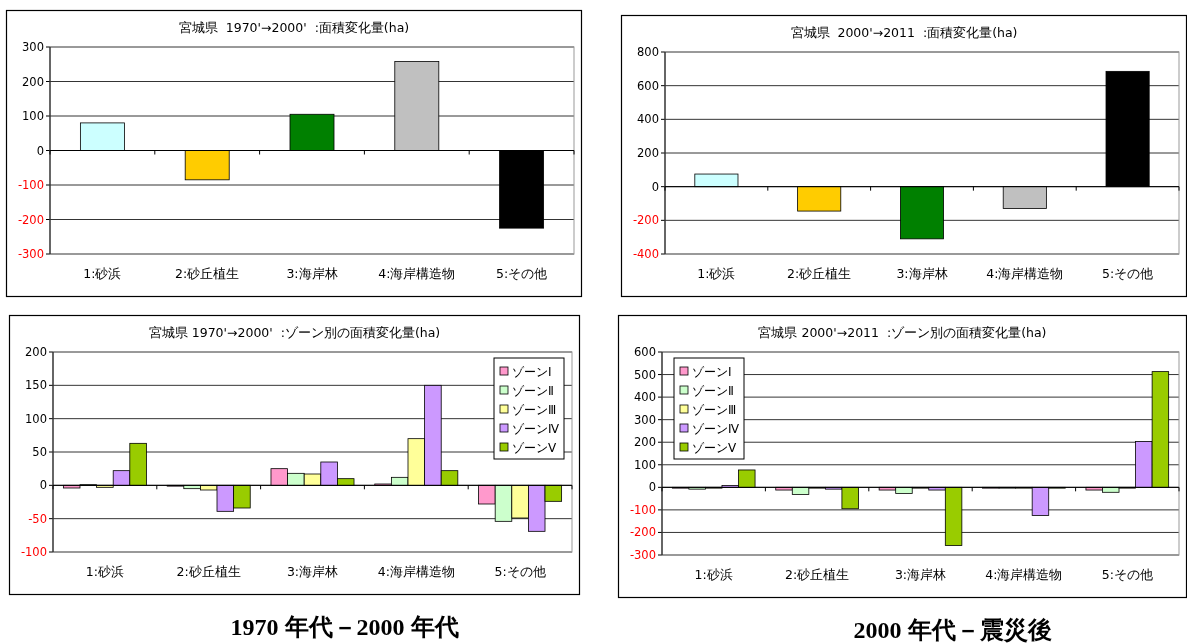 This screenshot has width=1187, height=644. What do you see at coordinates (952, 630) in the screenshot?
I see `text: 2000 年代－震災後` at bounding box center [952, 630].